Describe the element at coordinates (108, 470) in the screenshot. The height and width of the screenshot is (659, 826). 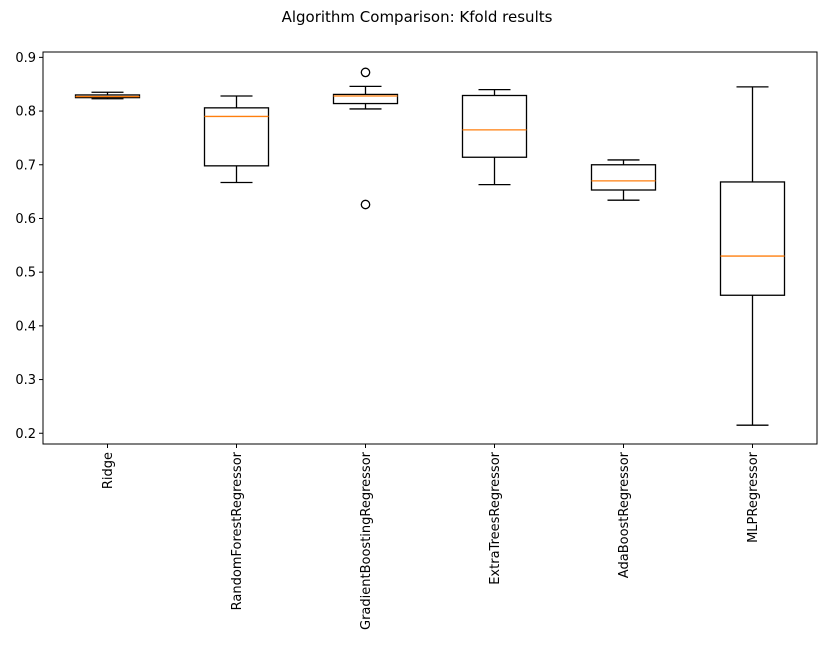
I see `x-tick-label: Ridge` at that location.